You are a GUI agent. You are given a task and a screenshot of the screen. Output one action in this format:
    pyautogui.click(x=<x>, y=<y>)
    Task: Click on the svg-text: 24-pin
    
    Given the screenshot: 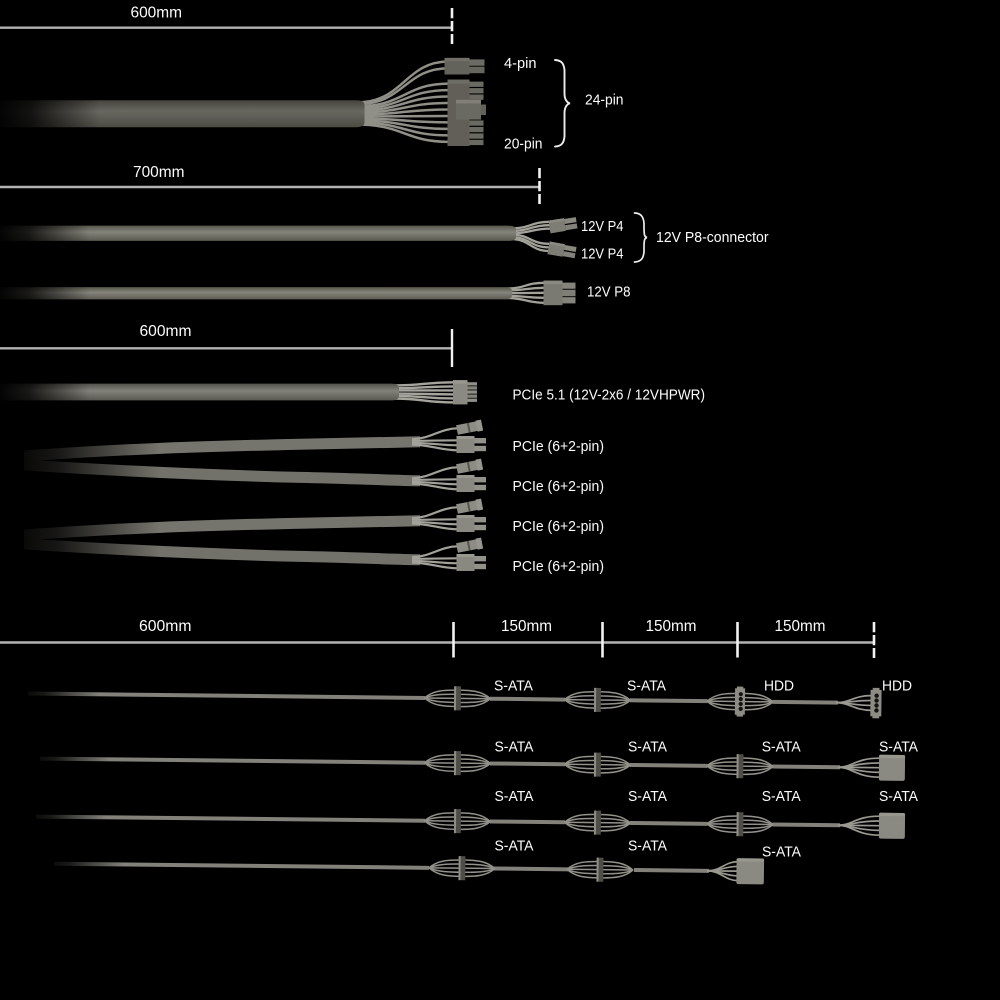 What is the action you would take?
    pyautogui.click(x=604, y=101)
    